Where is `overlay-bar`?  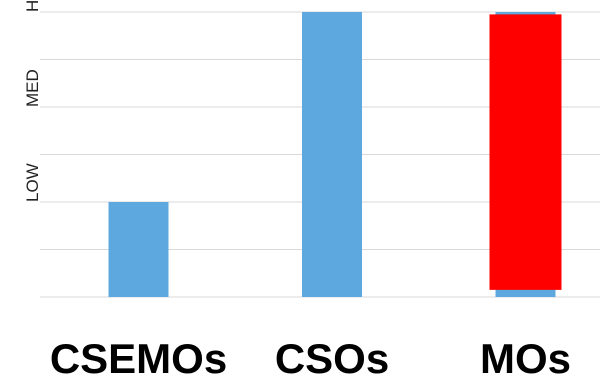
overlay-bar is located at coordinates (525, 152).